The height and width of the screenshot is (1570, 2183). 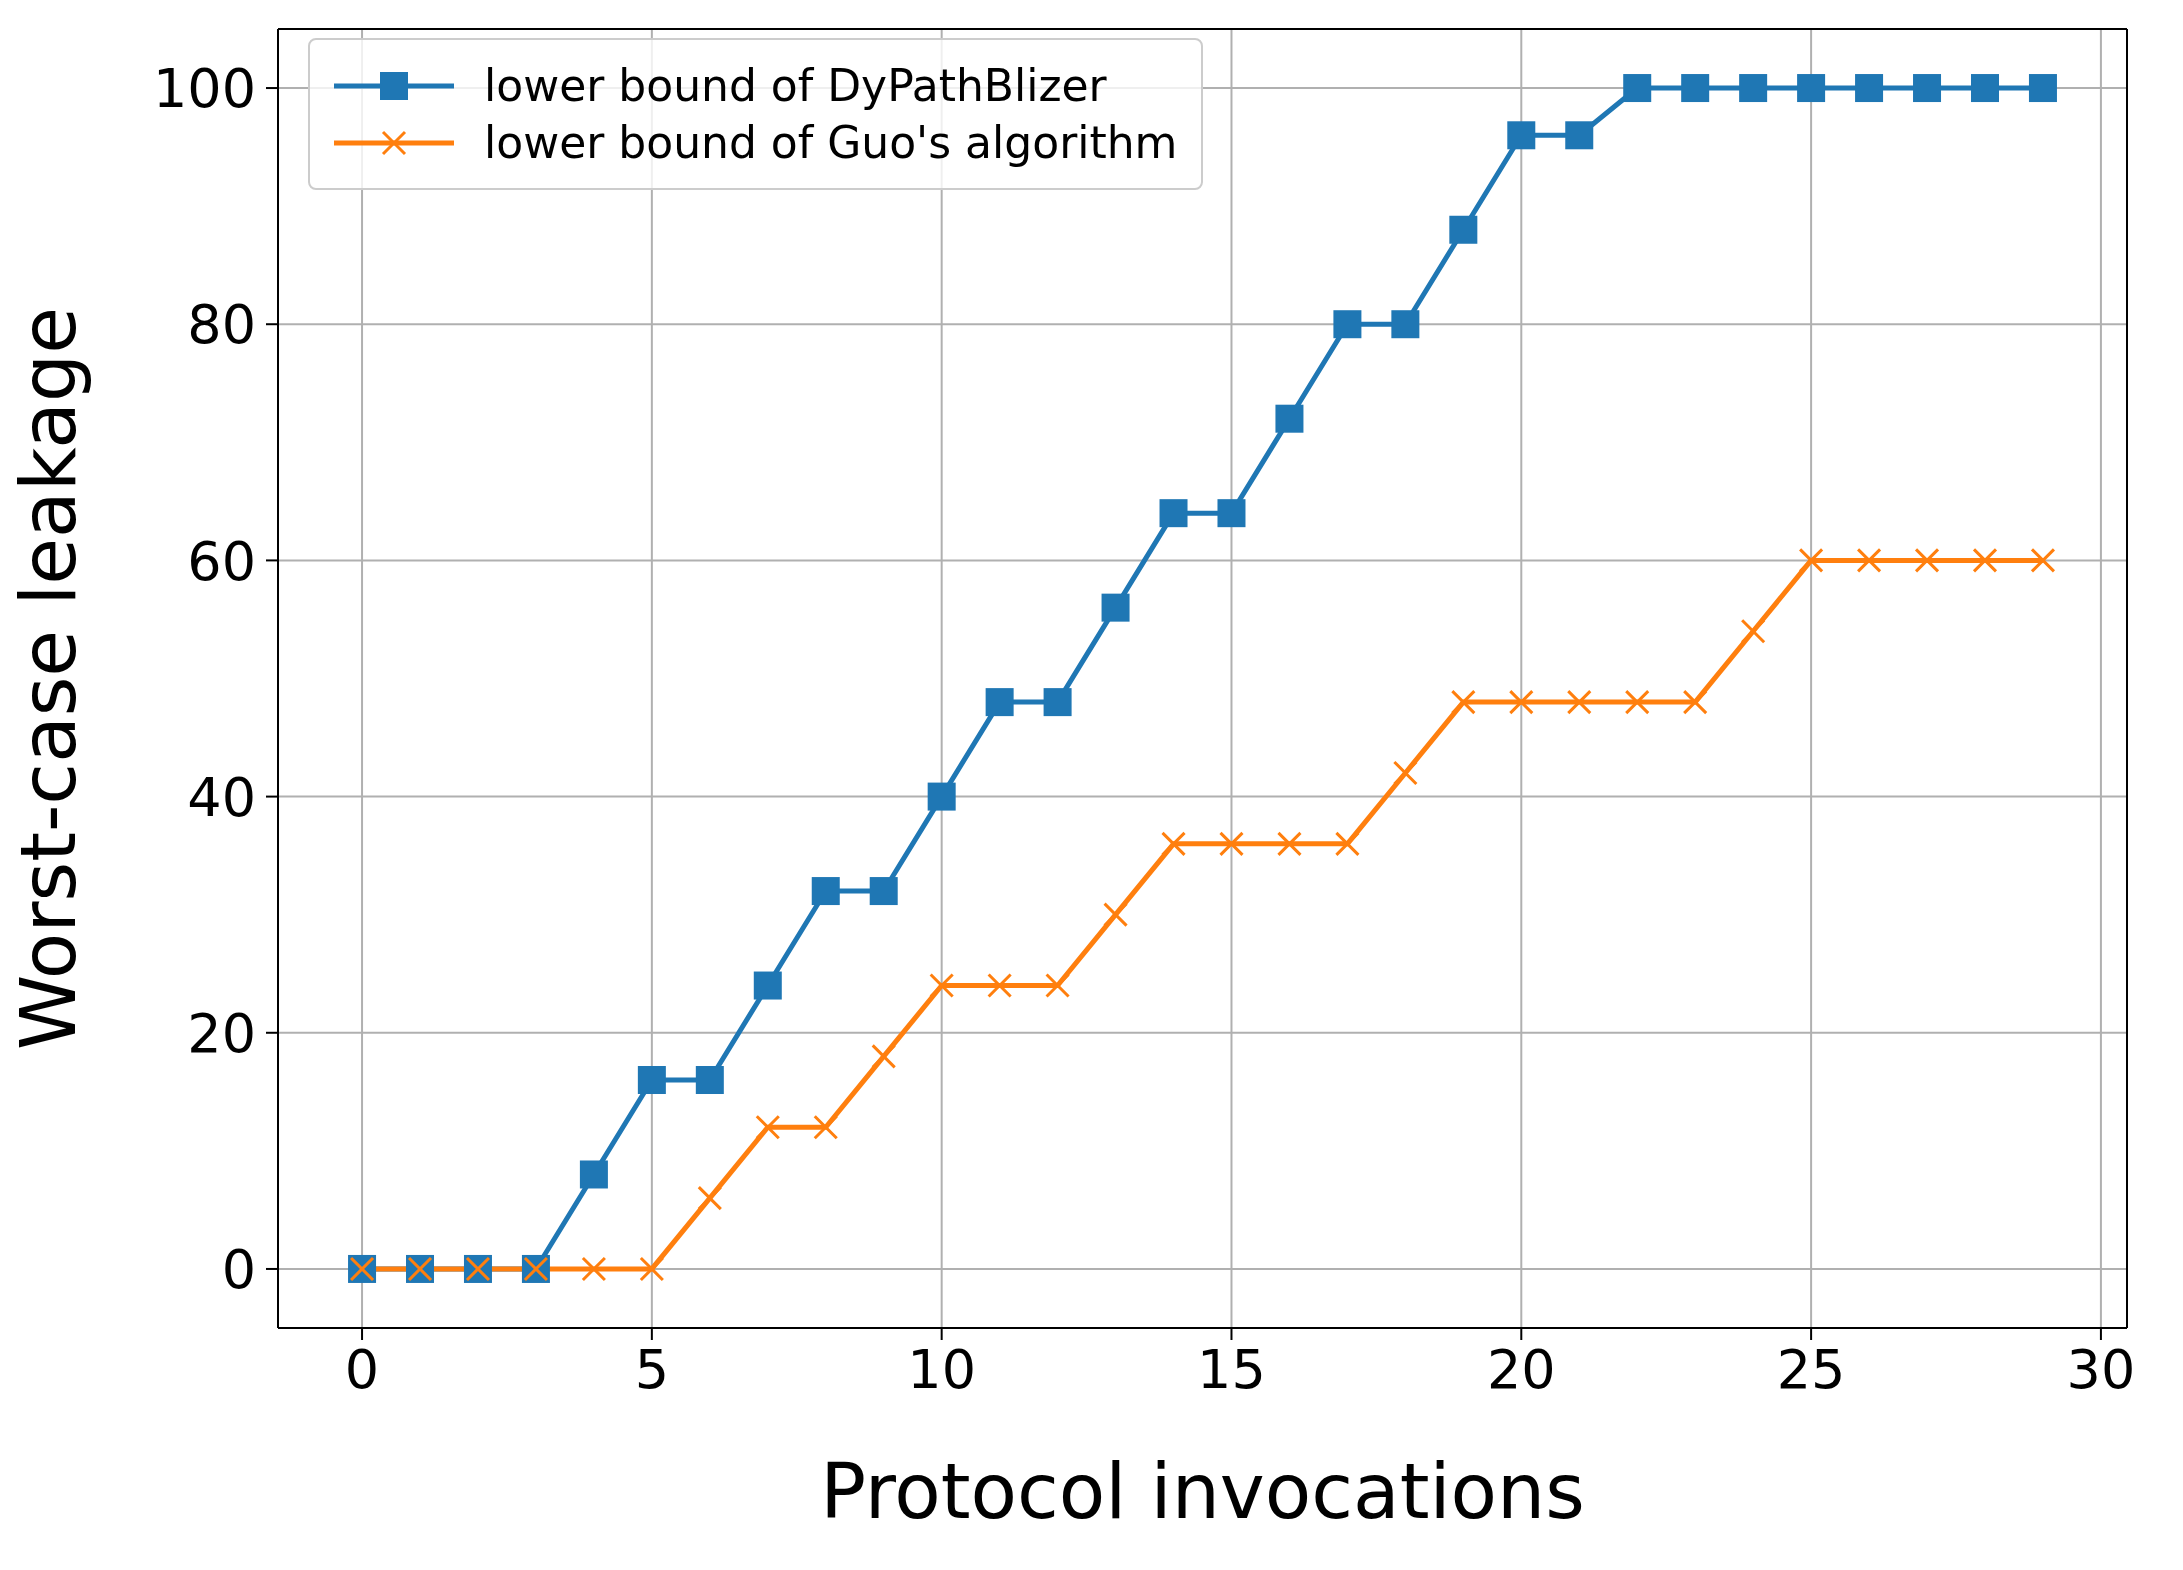 I want to click on x-tick-label: 30, so click(x=2101, y=1370).